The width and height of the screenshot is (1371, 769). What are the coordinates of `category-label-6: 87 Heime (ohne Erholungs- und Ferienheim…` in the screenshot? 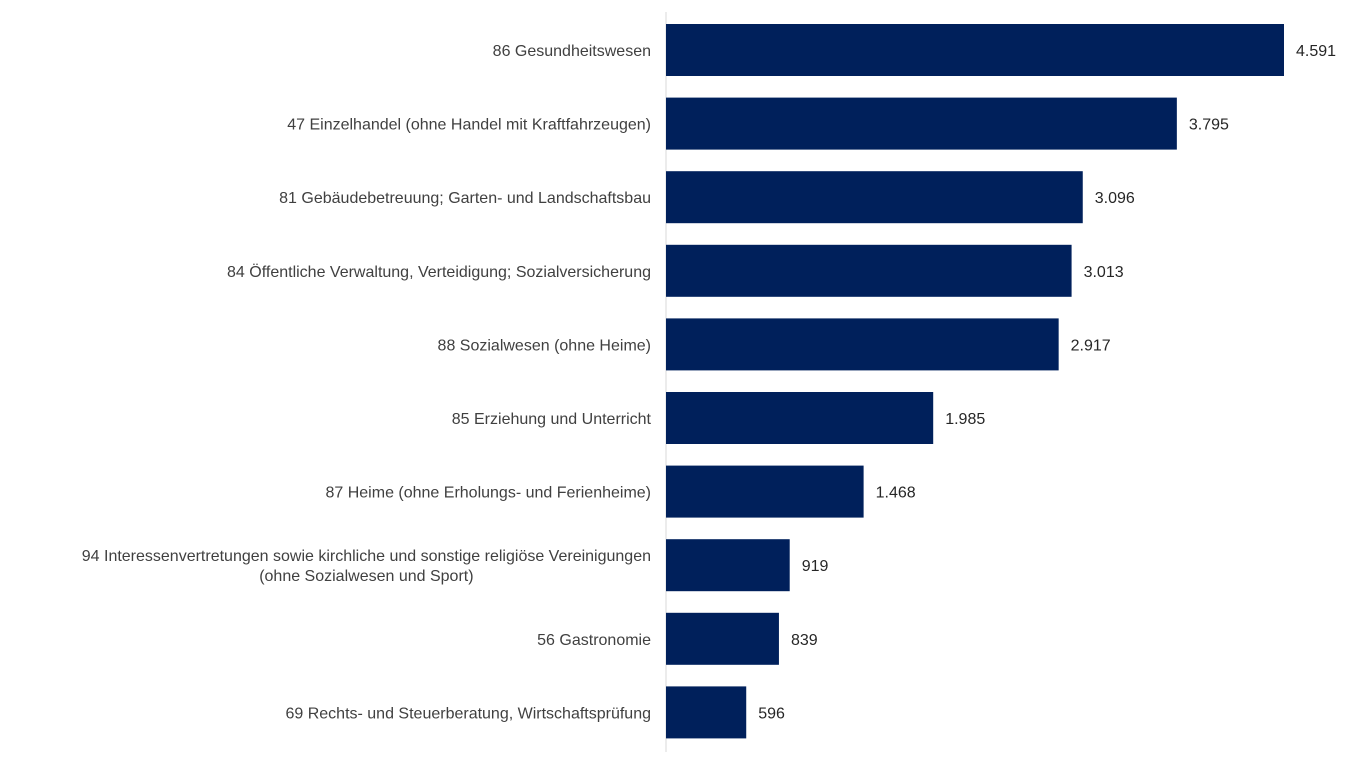 It's located at (488, 493).